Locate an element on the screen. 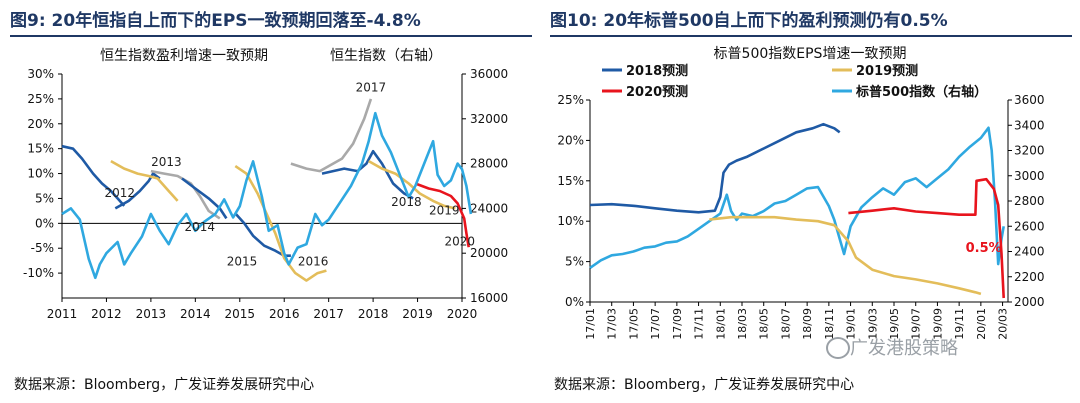 The width and height of the screenshot is (1080, 403). y-right-tick-label: 2800 is located at coordinates (1029, 201).